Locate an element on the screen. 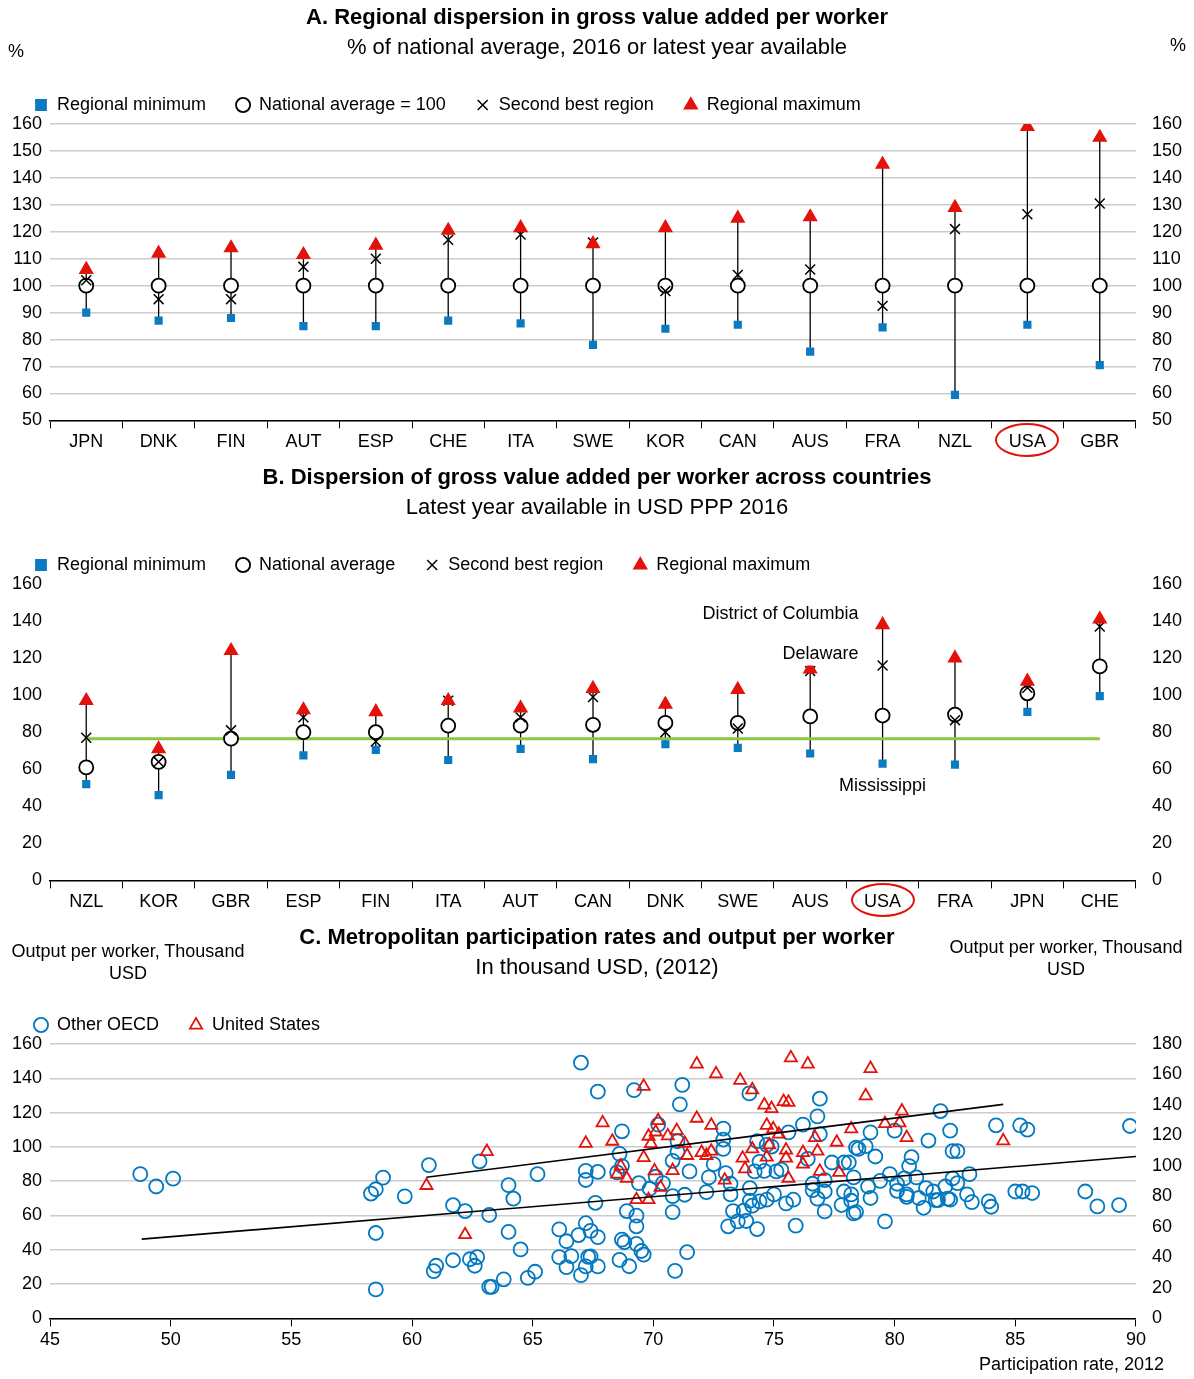  y2-tick-label: 90 is located at coordinates (1161, 311).